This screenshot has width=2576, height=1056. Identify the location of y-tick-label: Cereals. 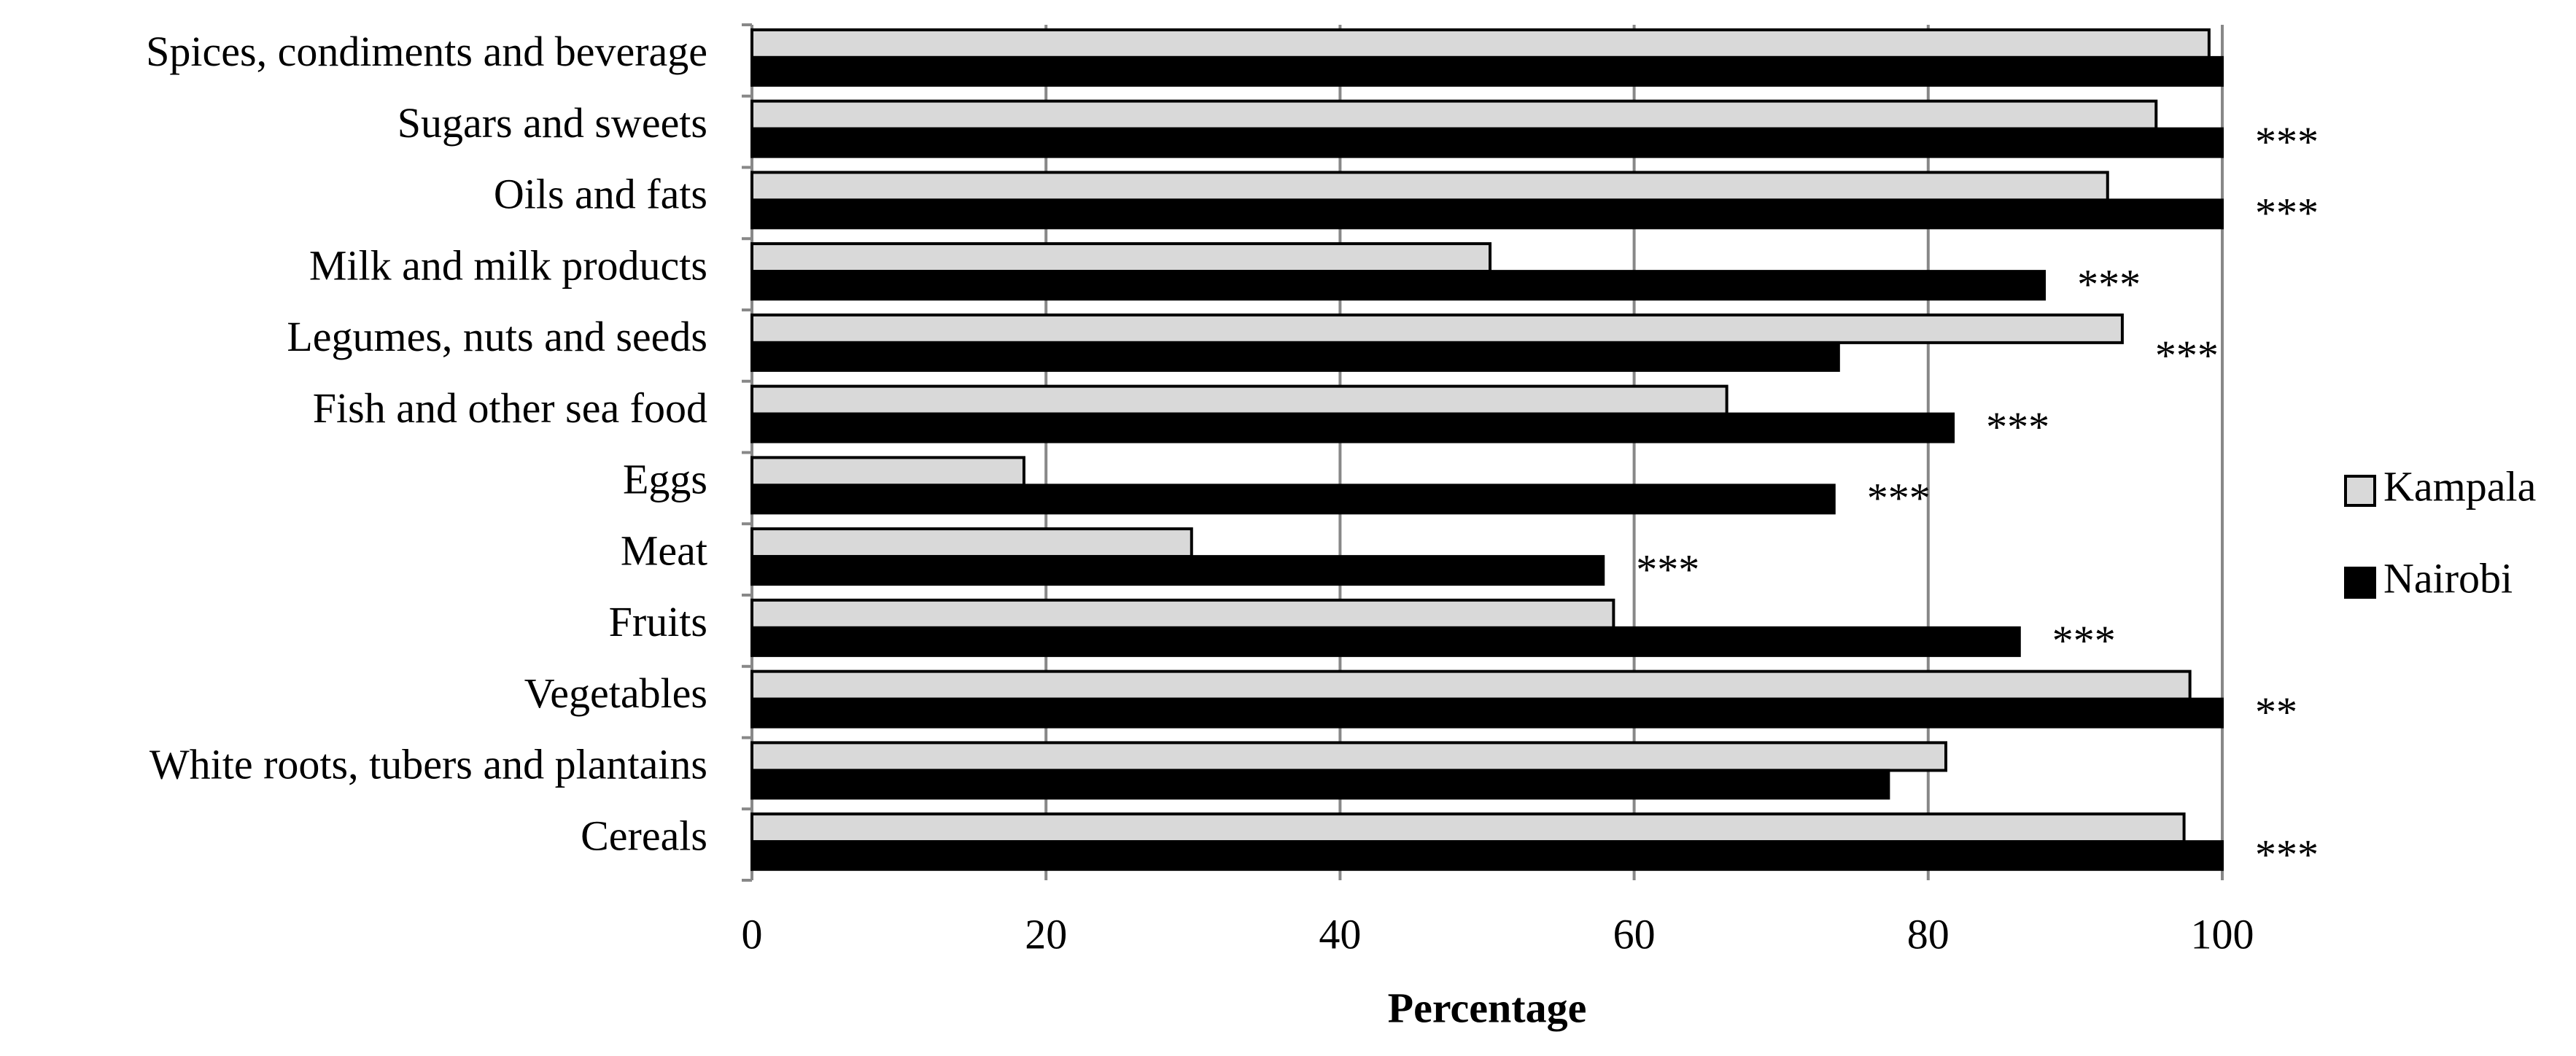
(644, 835).